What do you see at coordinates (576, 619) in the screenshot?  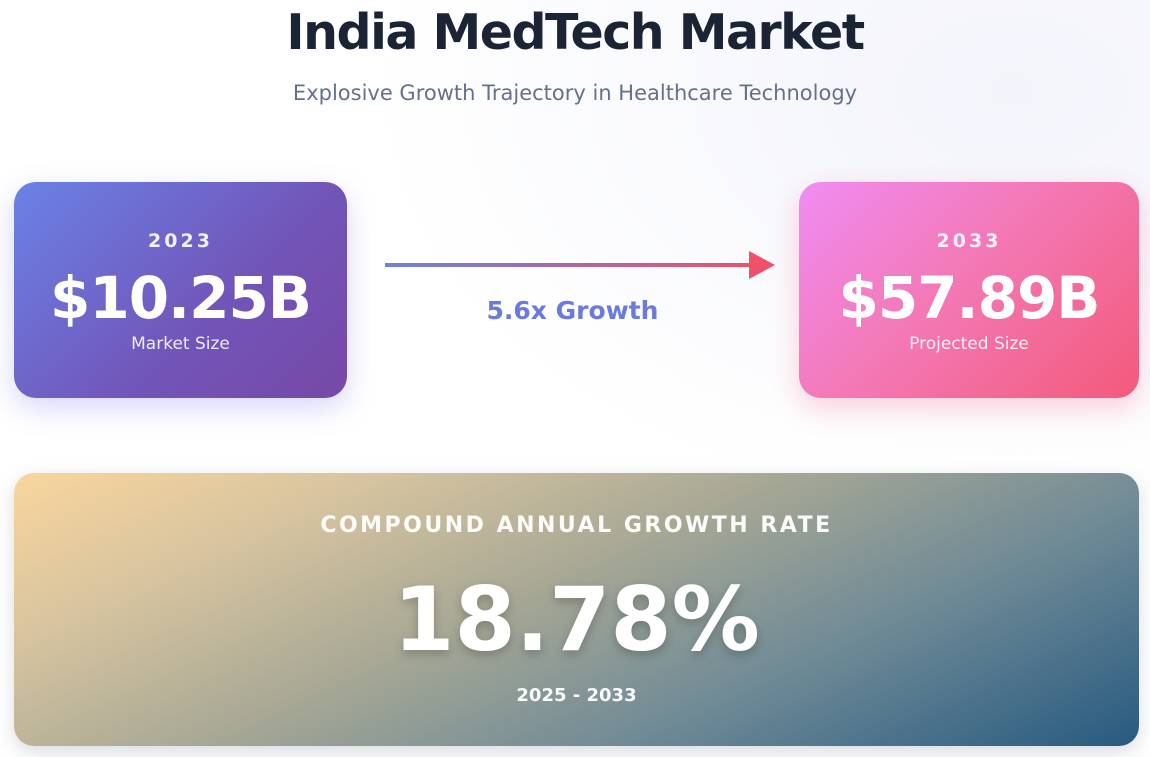 I see `cagr-value: 18.78%` at bounding box center [576, 619].